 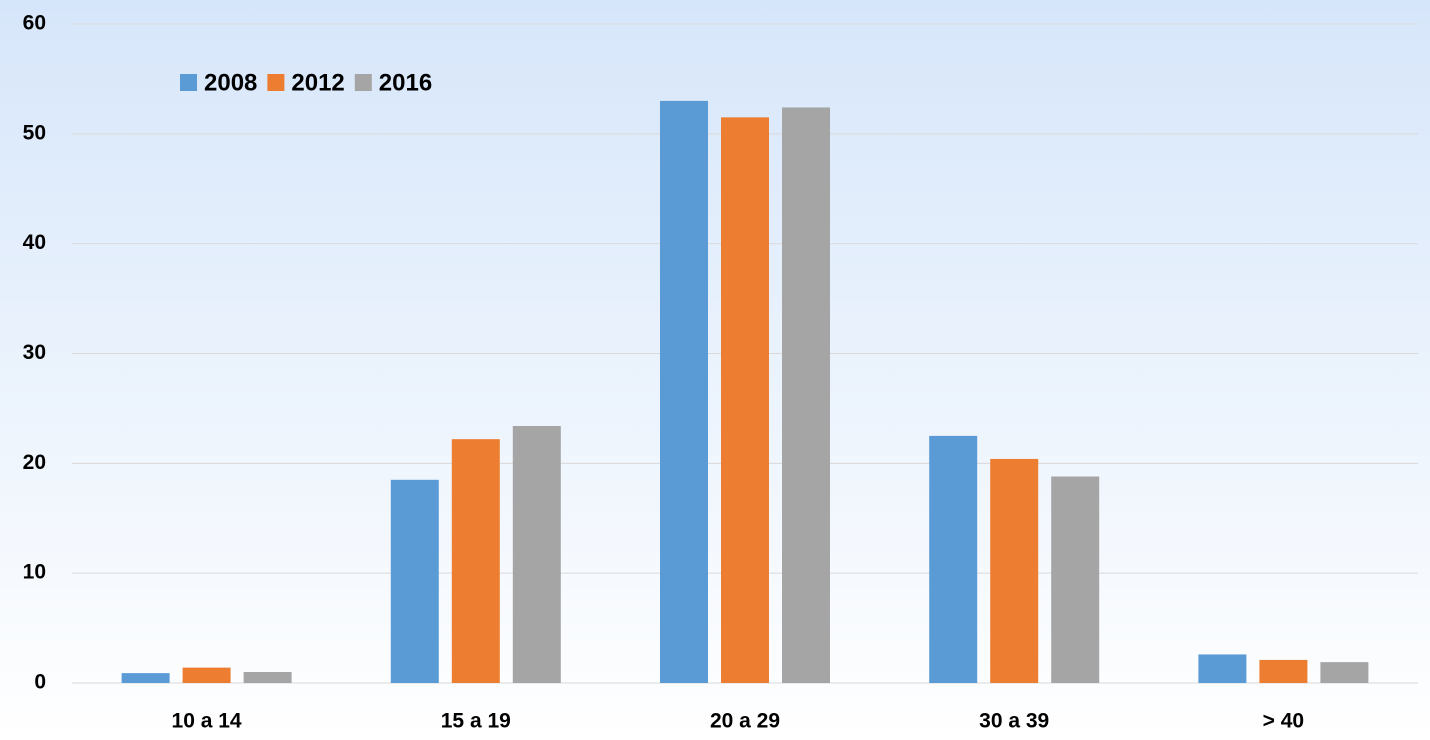 I want to click on y-tick-label: 60, so click(x=34, y=23).